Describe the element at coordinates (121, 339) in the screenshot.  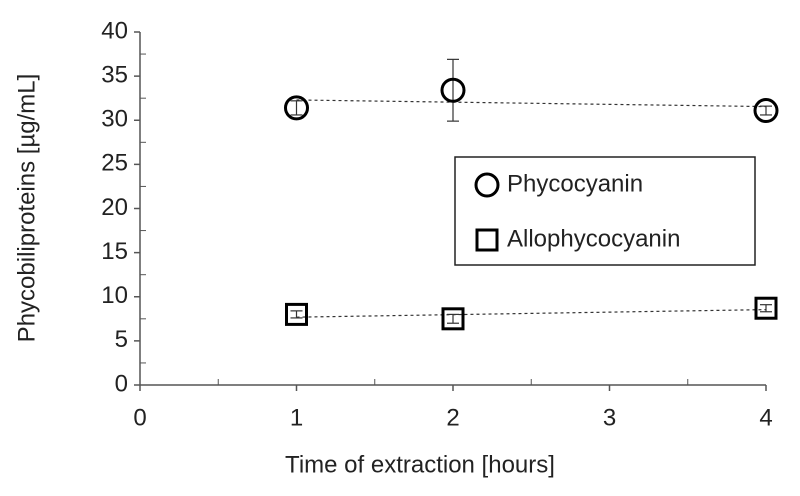
I see `y-tick-label: 5` at that location.